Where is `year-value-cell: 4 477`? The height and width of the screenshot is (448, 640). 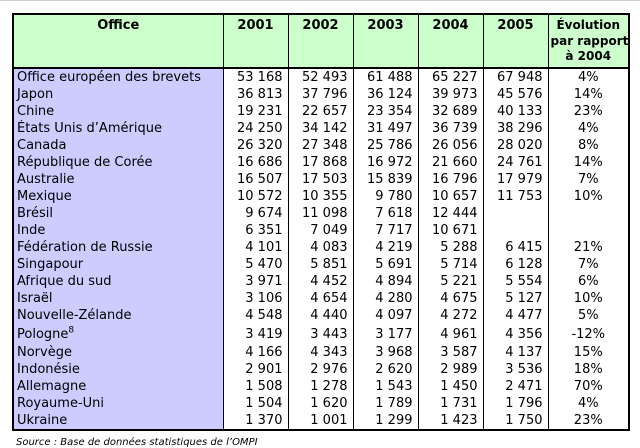 year-value-cell: 4 477 is located at coordinates (515, 315).